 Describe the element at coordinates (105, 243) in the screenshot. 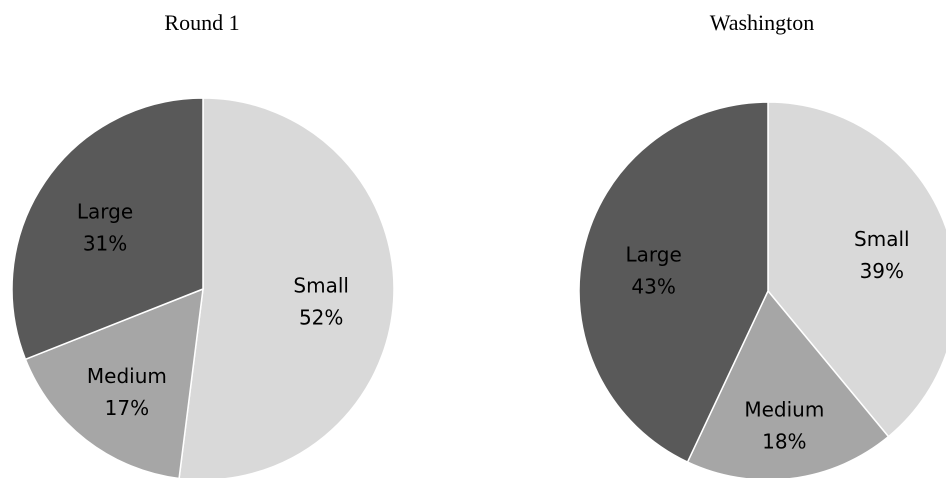

I see `slice-percent-large: 31%` at that location.